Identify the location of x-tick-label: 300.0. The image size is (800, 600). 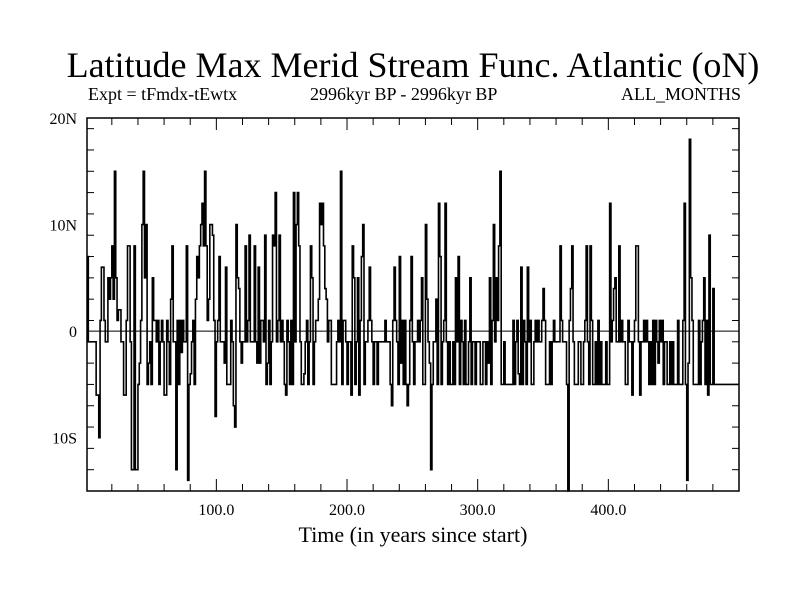
(478, 510).